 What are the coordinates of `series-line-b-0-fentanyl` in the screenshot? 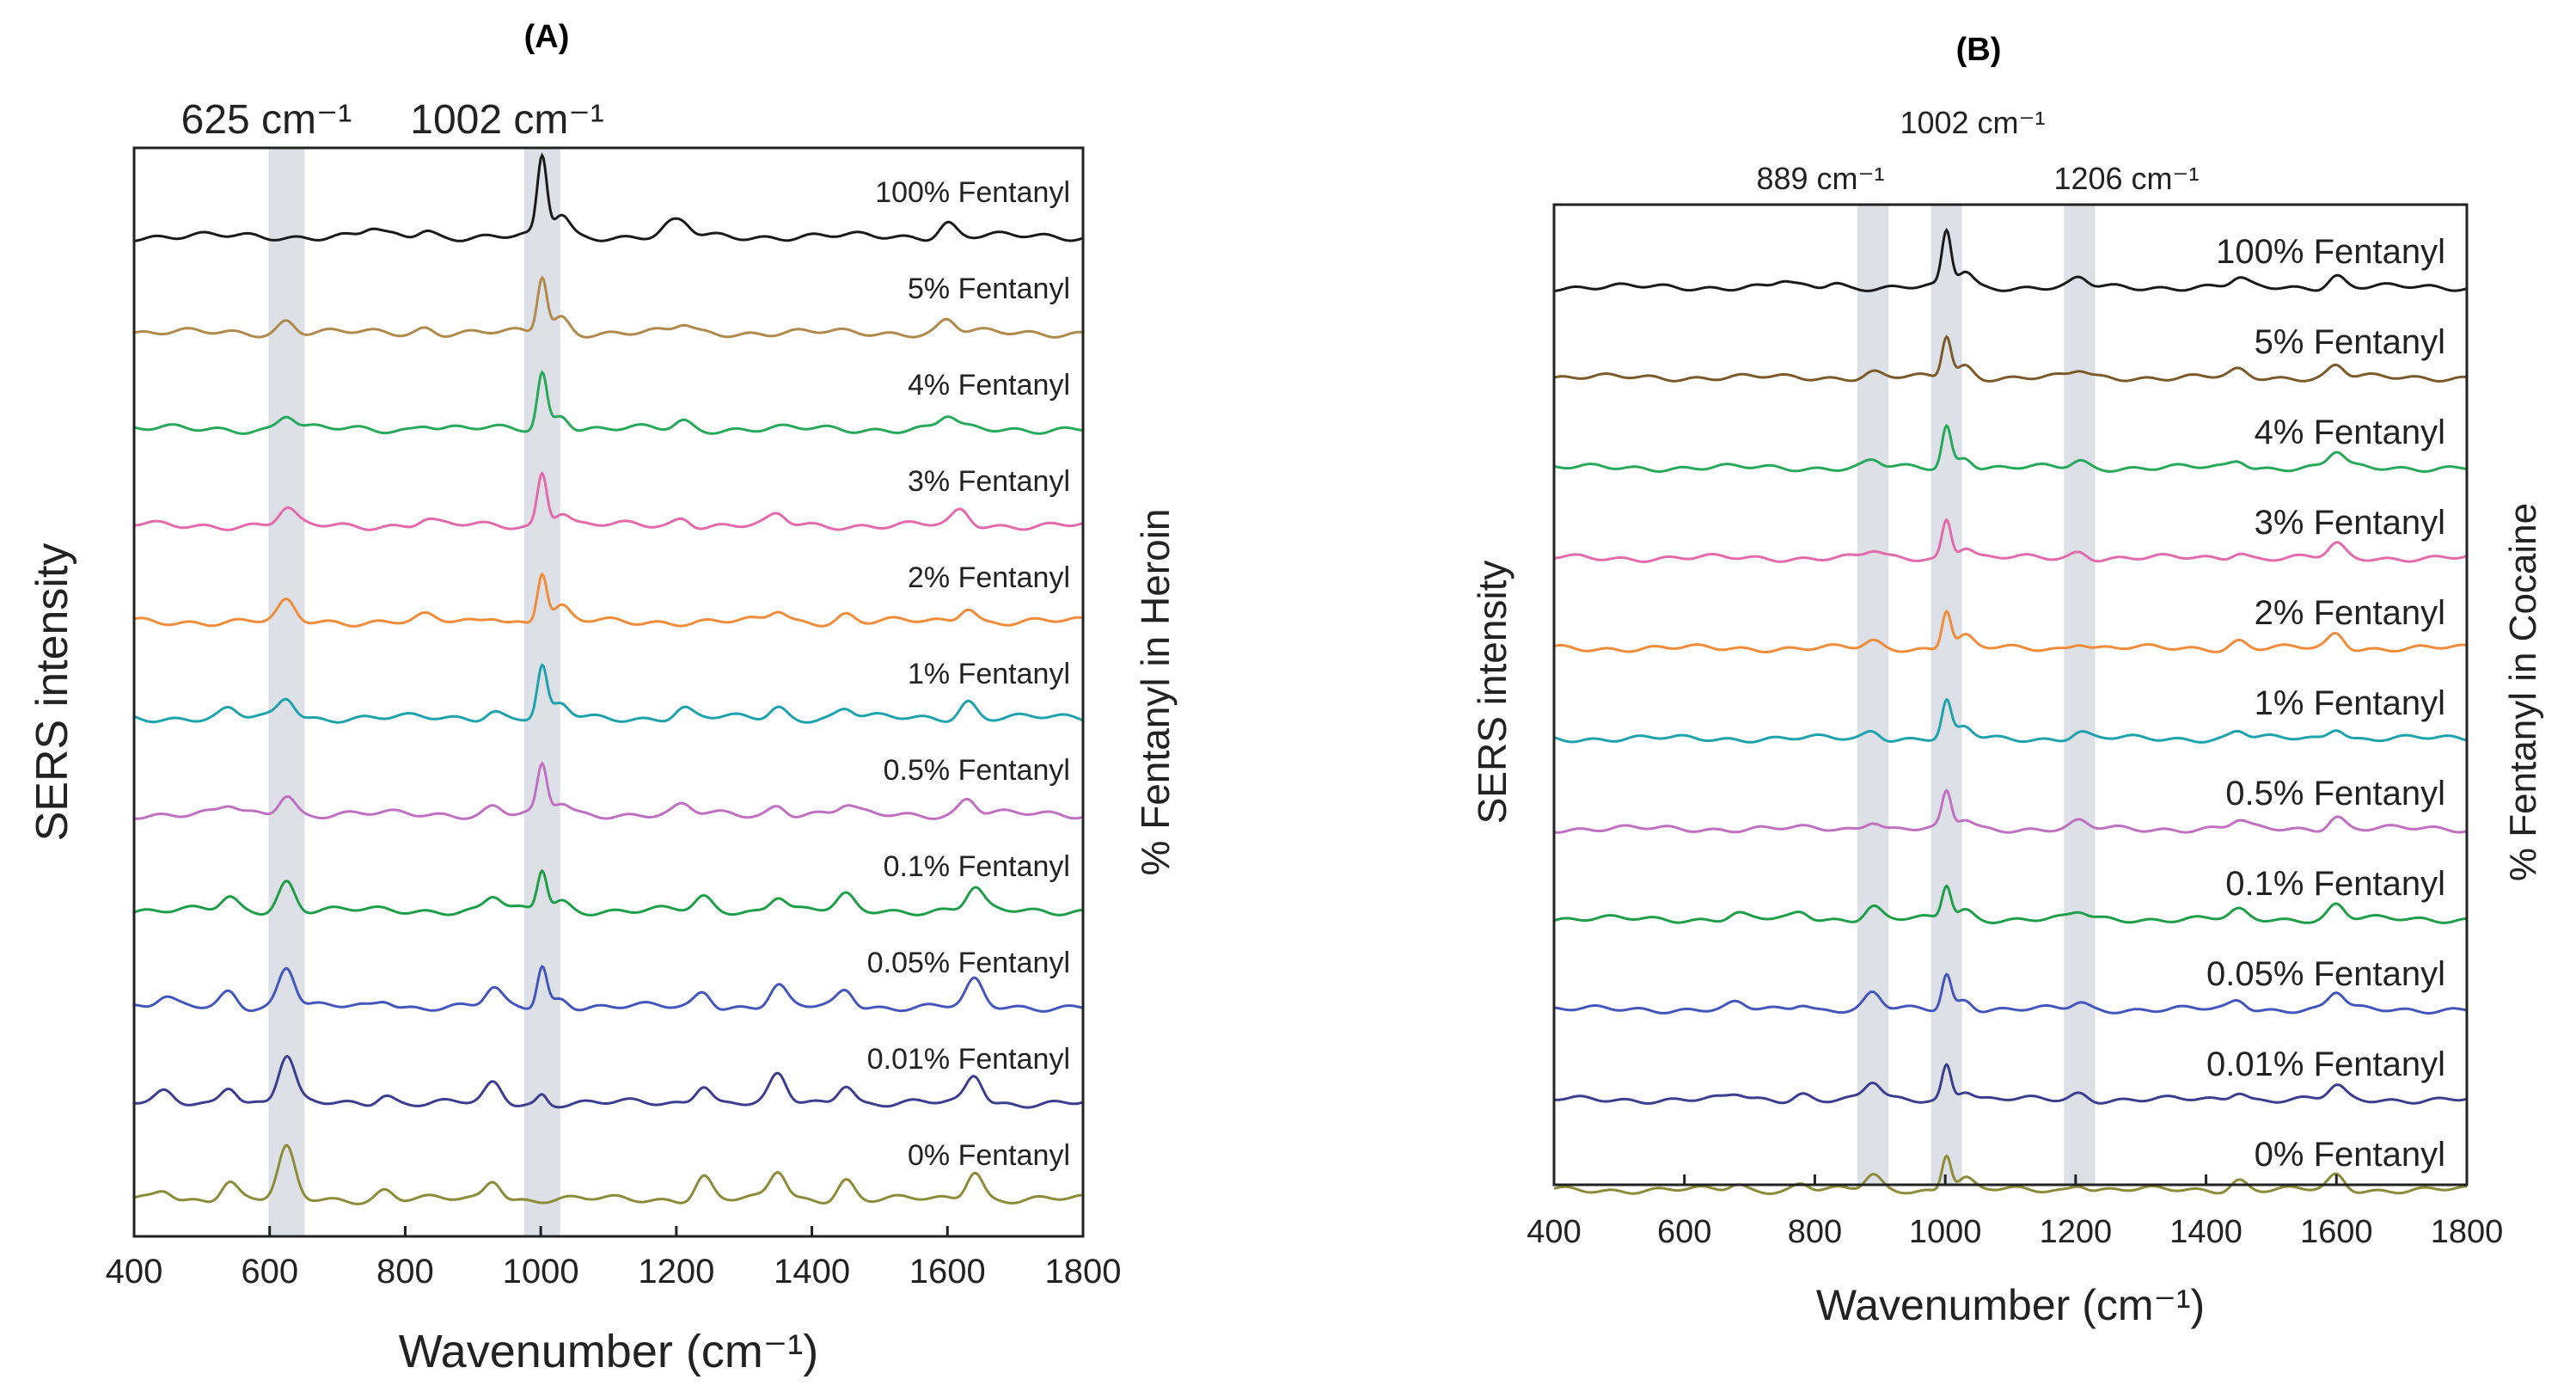 It's located at (2010, 1174).